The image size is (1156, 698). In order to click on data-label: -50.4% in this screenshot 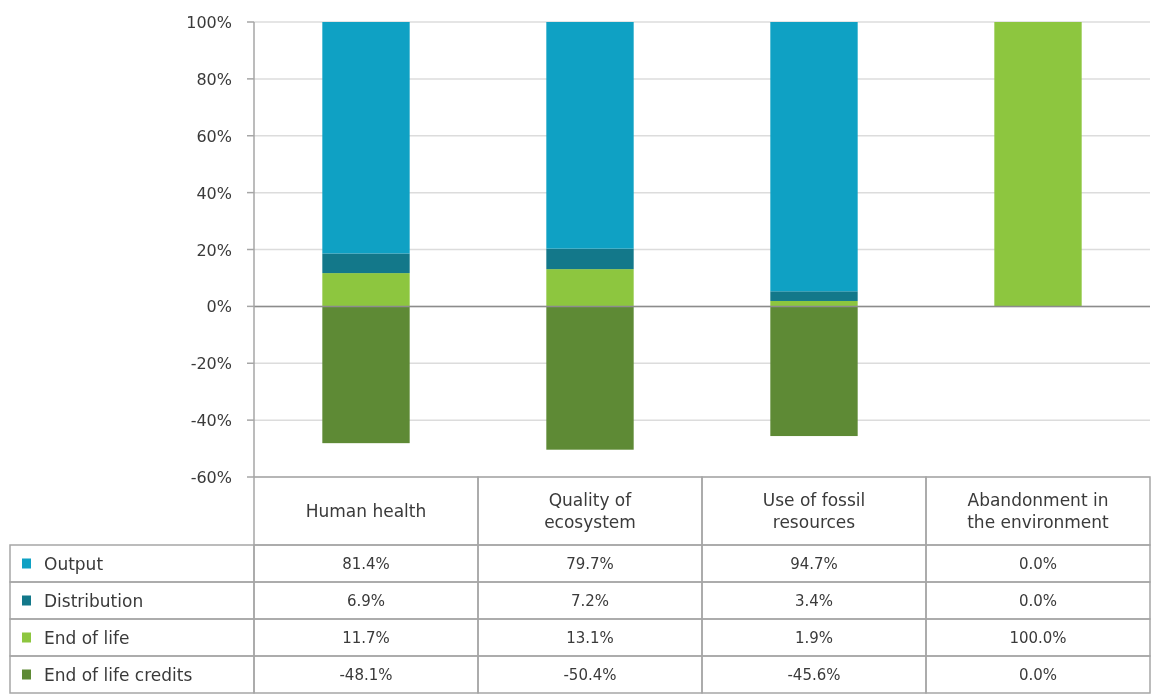, I will do `click(590, 674)`.